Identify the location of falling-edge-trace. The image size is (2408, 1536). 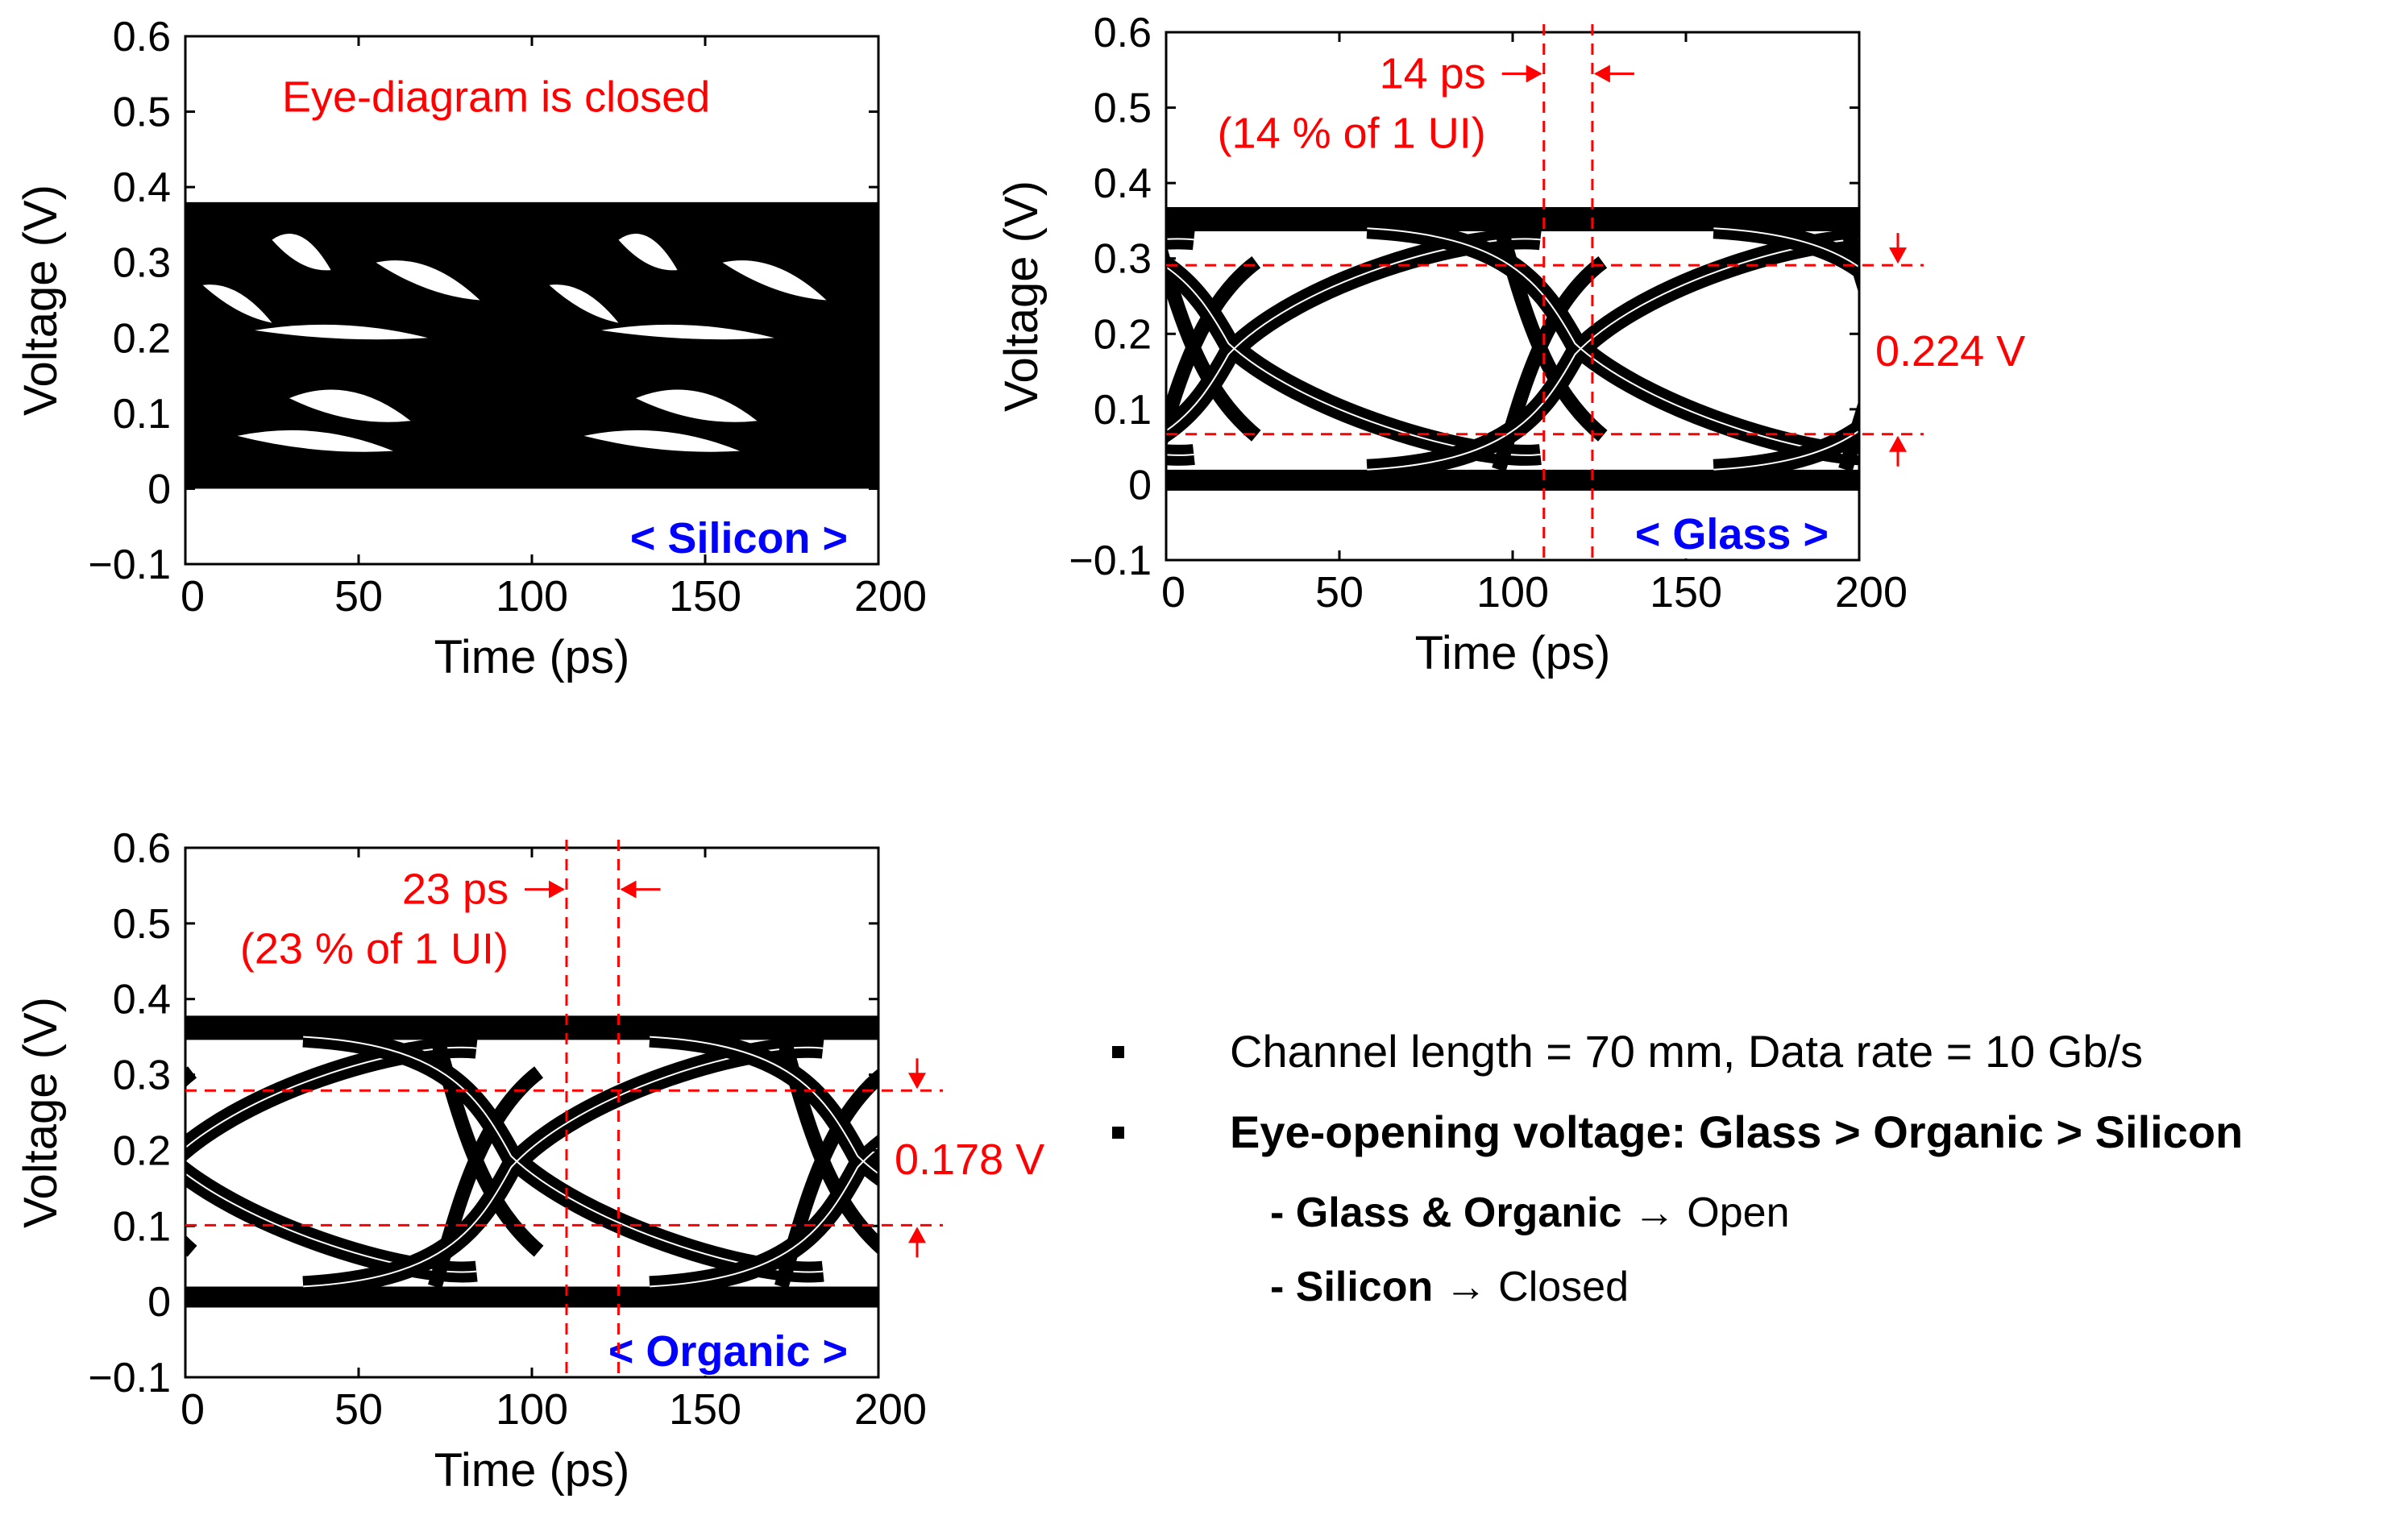
(563, 1154).